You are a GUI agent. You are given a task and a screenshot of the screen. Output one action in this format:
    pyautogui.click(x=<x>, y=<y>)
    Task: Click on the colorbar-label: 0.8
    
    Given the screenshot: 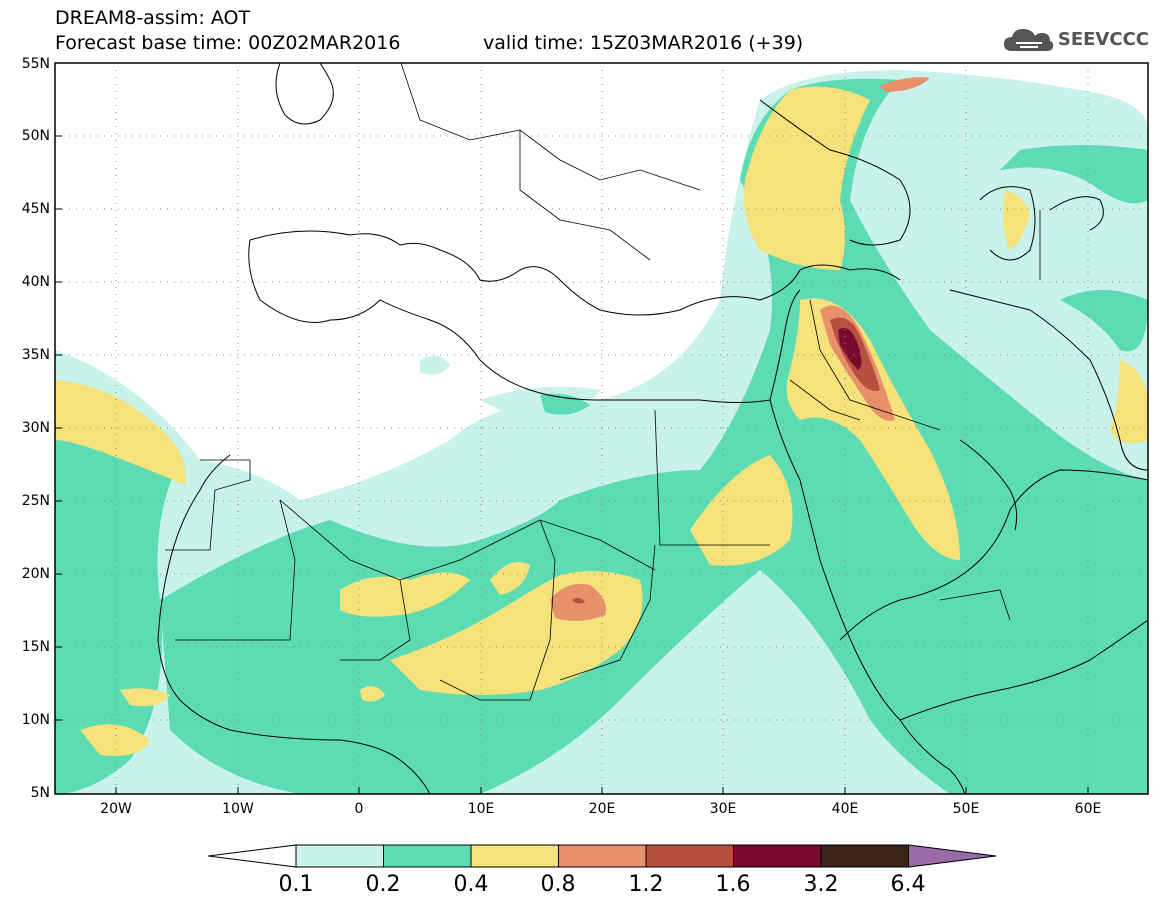 What is the action you would take?
    pyautogui.click(x=558, y=884)
    